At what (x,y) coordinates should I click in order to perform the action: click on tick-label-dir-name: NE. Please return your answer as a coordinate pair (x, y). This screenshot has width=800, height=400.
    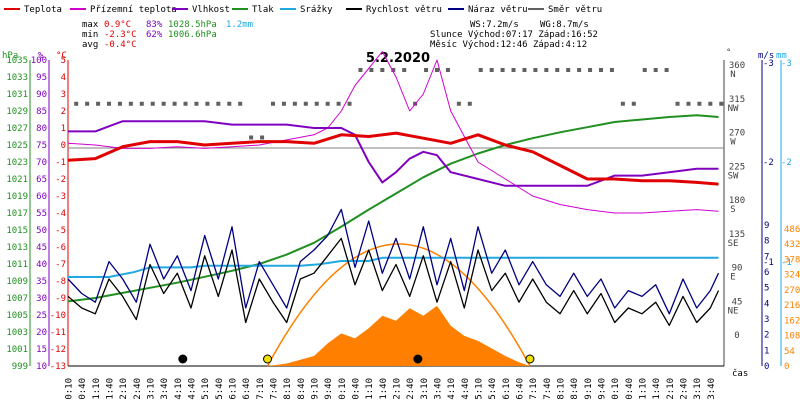
    Looking at the image, I should click on (733, 311).